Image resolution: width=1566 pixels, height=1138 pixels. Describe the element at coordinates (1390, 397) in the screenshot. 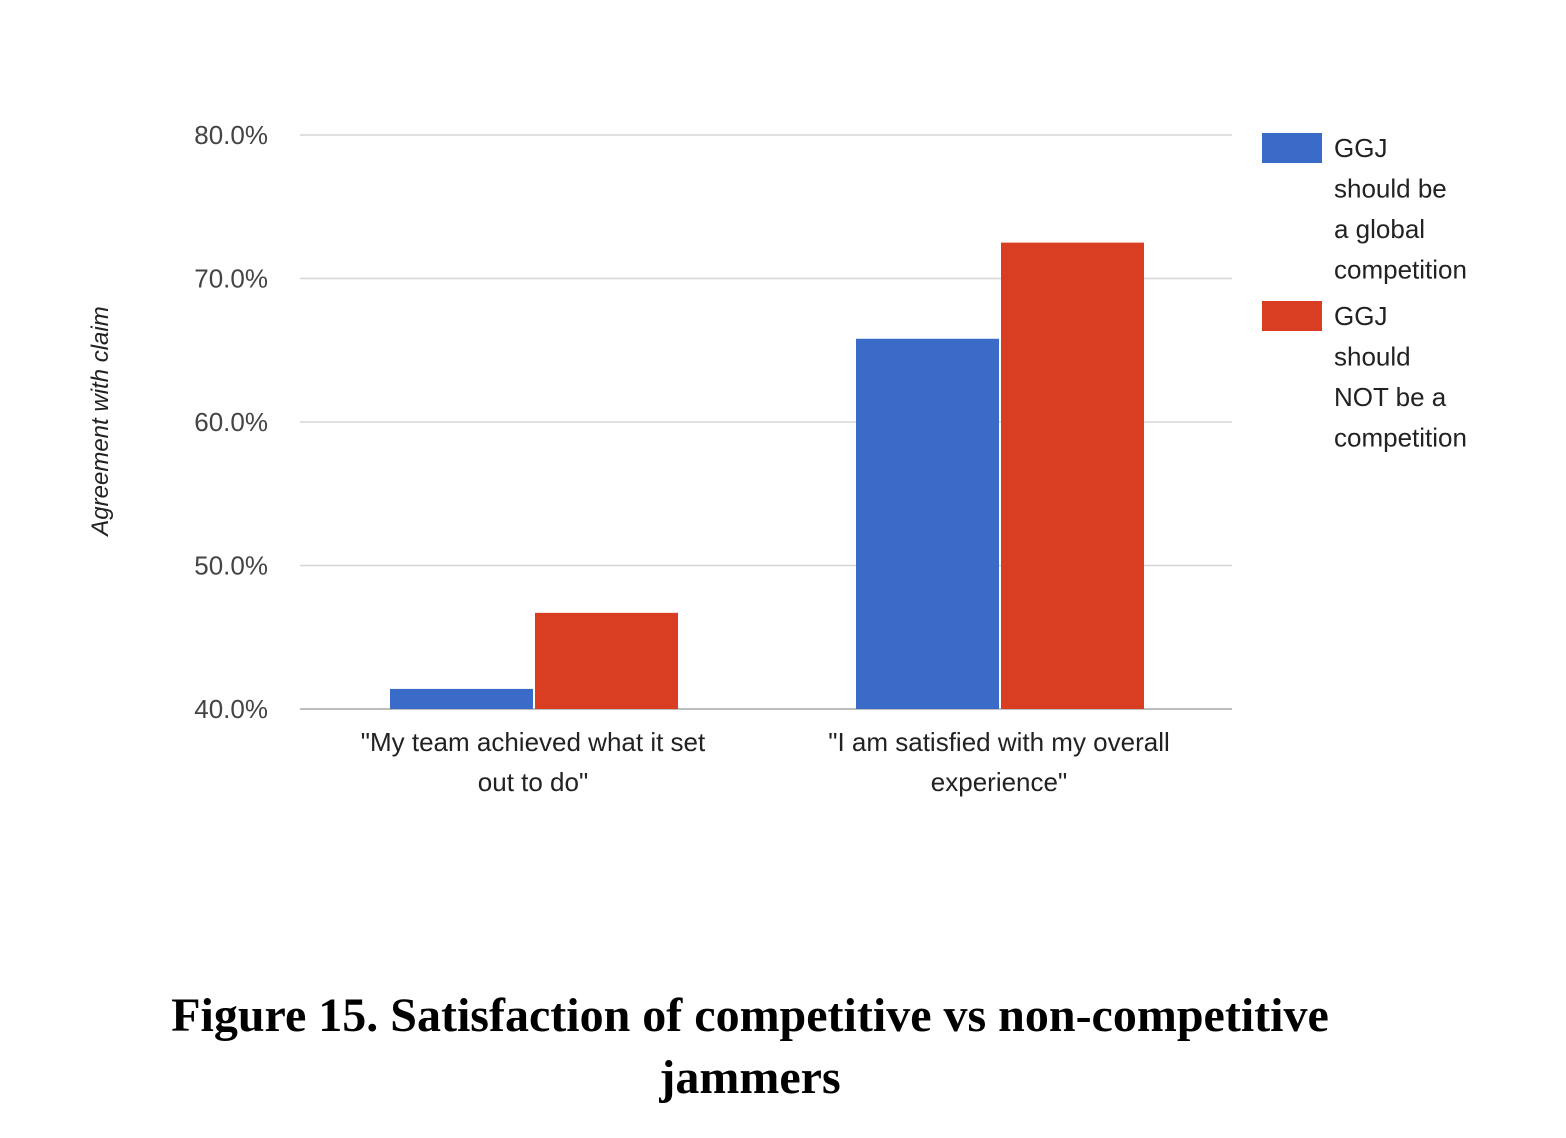

I see `legend-label: NOT be a` at that location.